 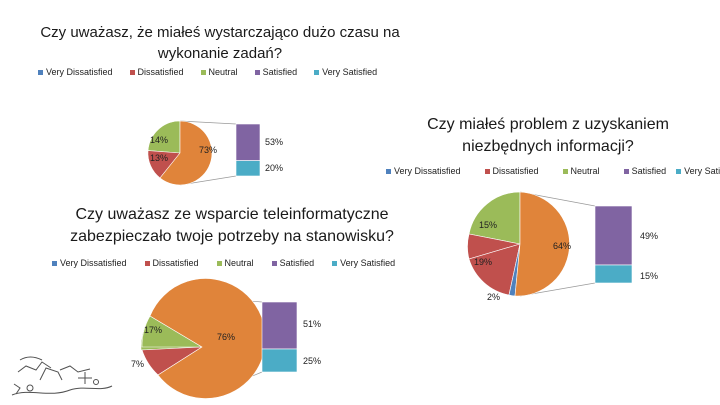 What do you see at coordinates (483, 262) in the screenshot?
I see `chart2-label-dissatisfied: 19%` at bounding box center [483, 262].